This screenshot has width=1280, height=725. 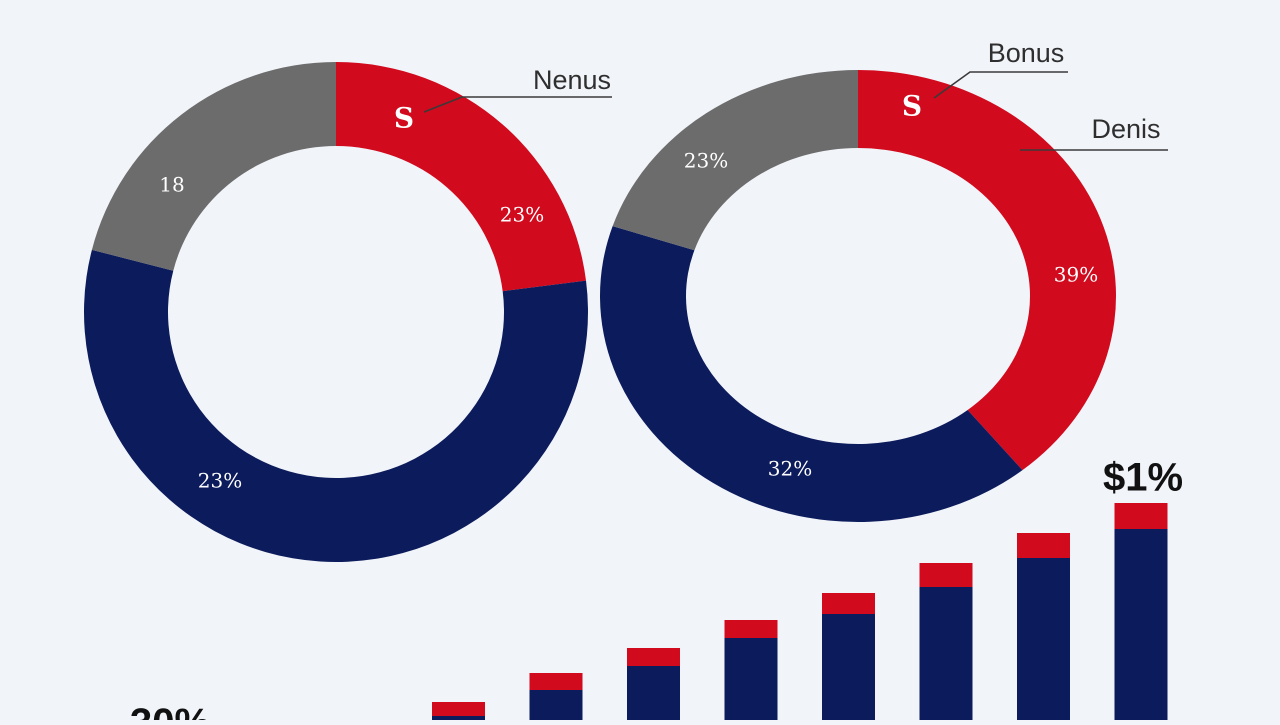 I want to click on bar-0-cap, so click(x=458, y=709).